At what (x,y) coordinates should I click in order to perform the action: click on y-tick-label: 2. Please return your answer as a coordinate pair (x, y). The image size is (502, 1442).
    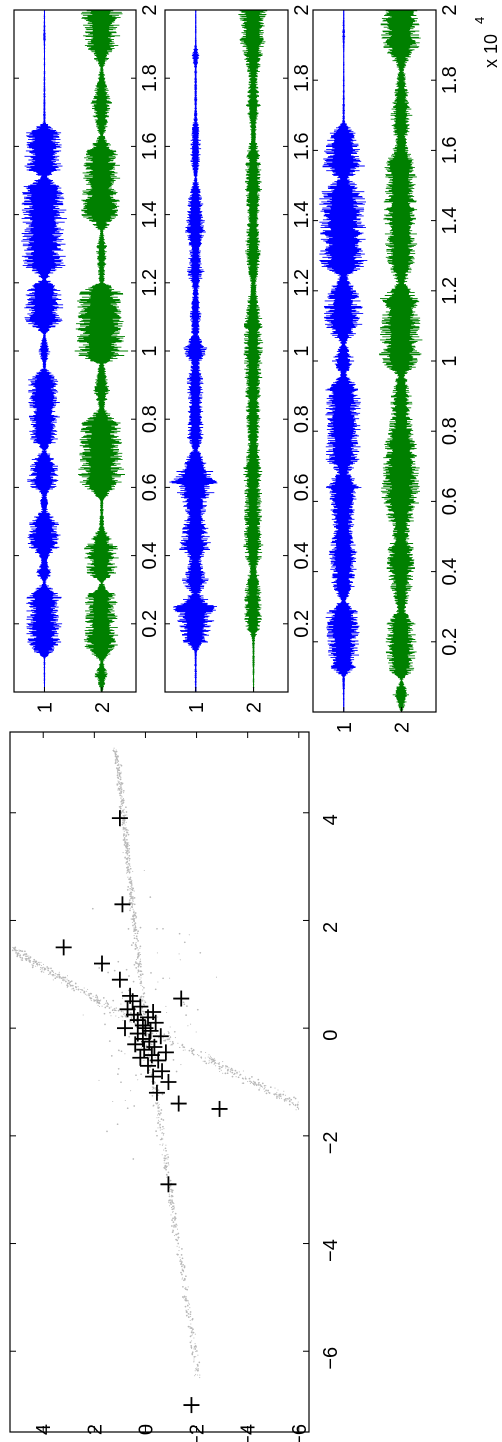
    Looking at the image, I should click on (95, 1429).